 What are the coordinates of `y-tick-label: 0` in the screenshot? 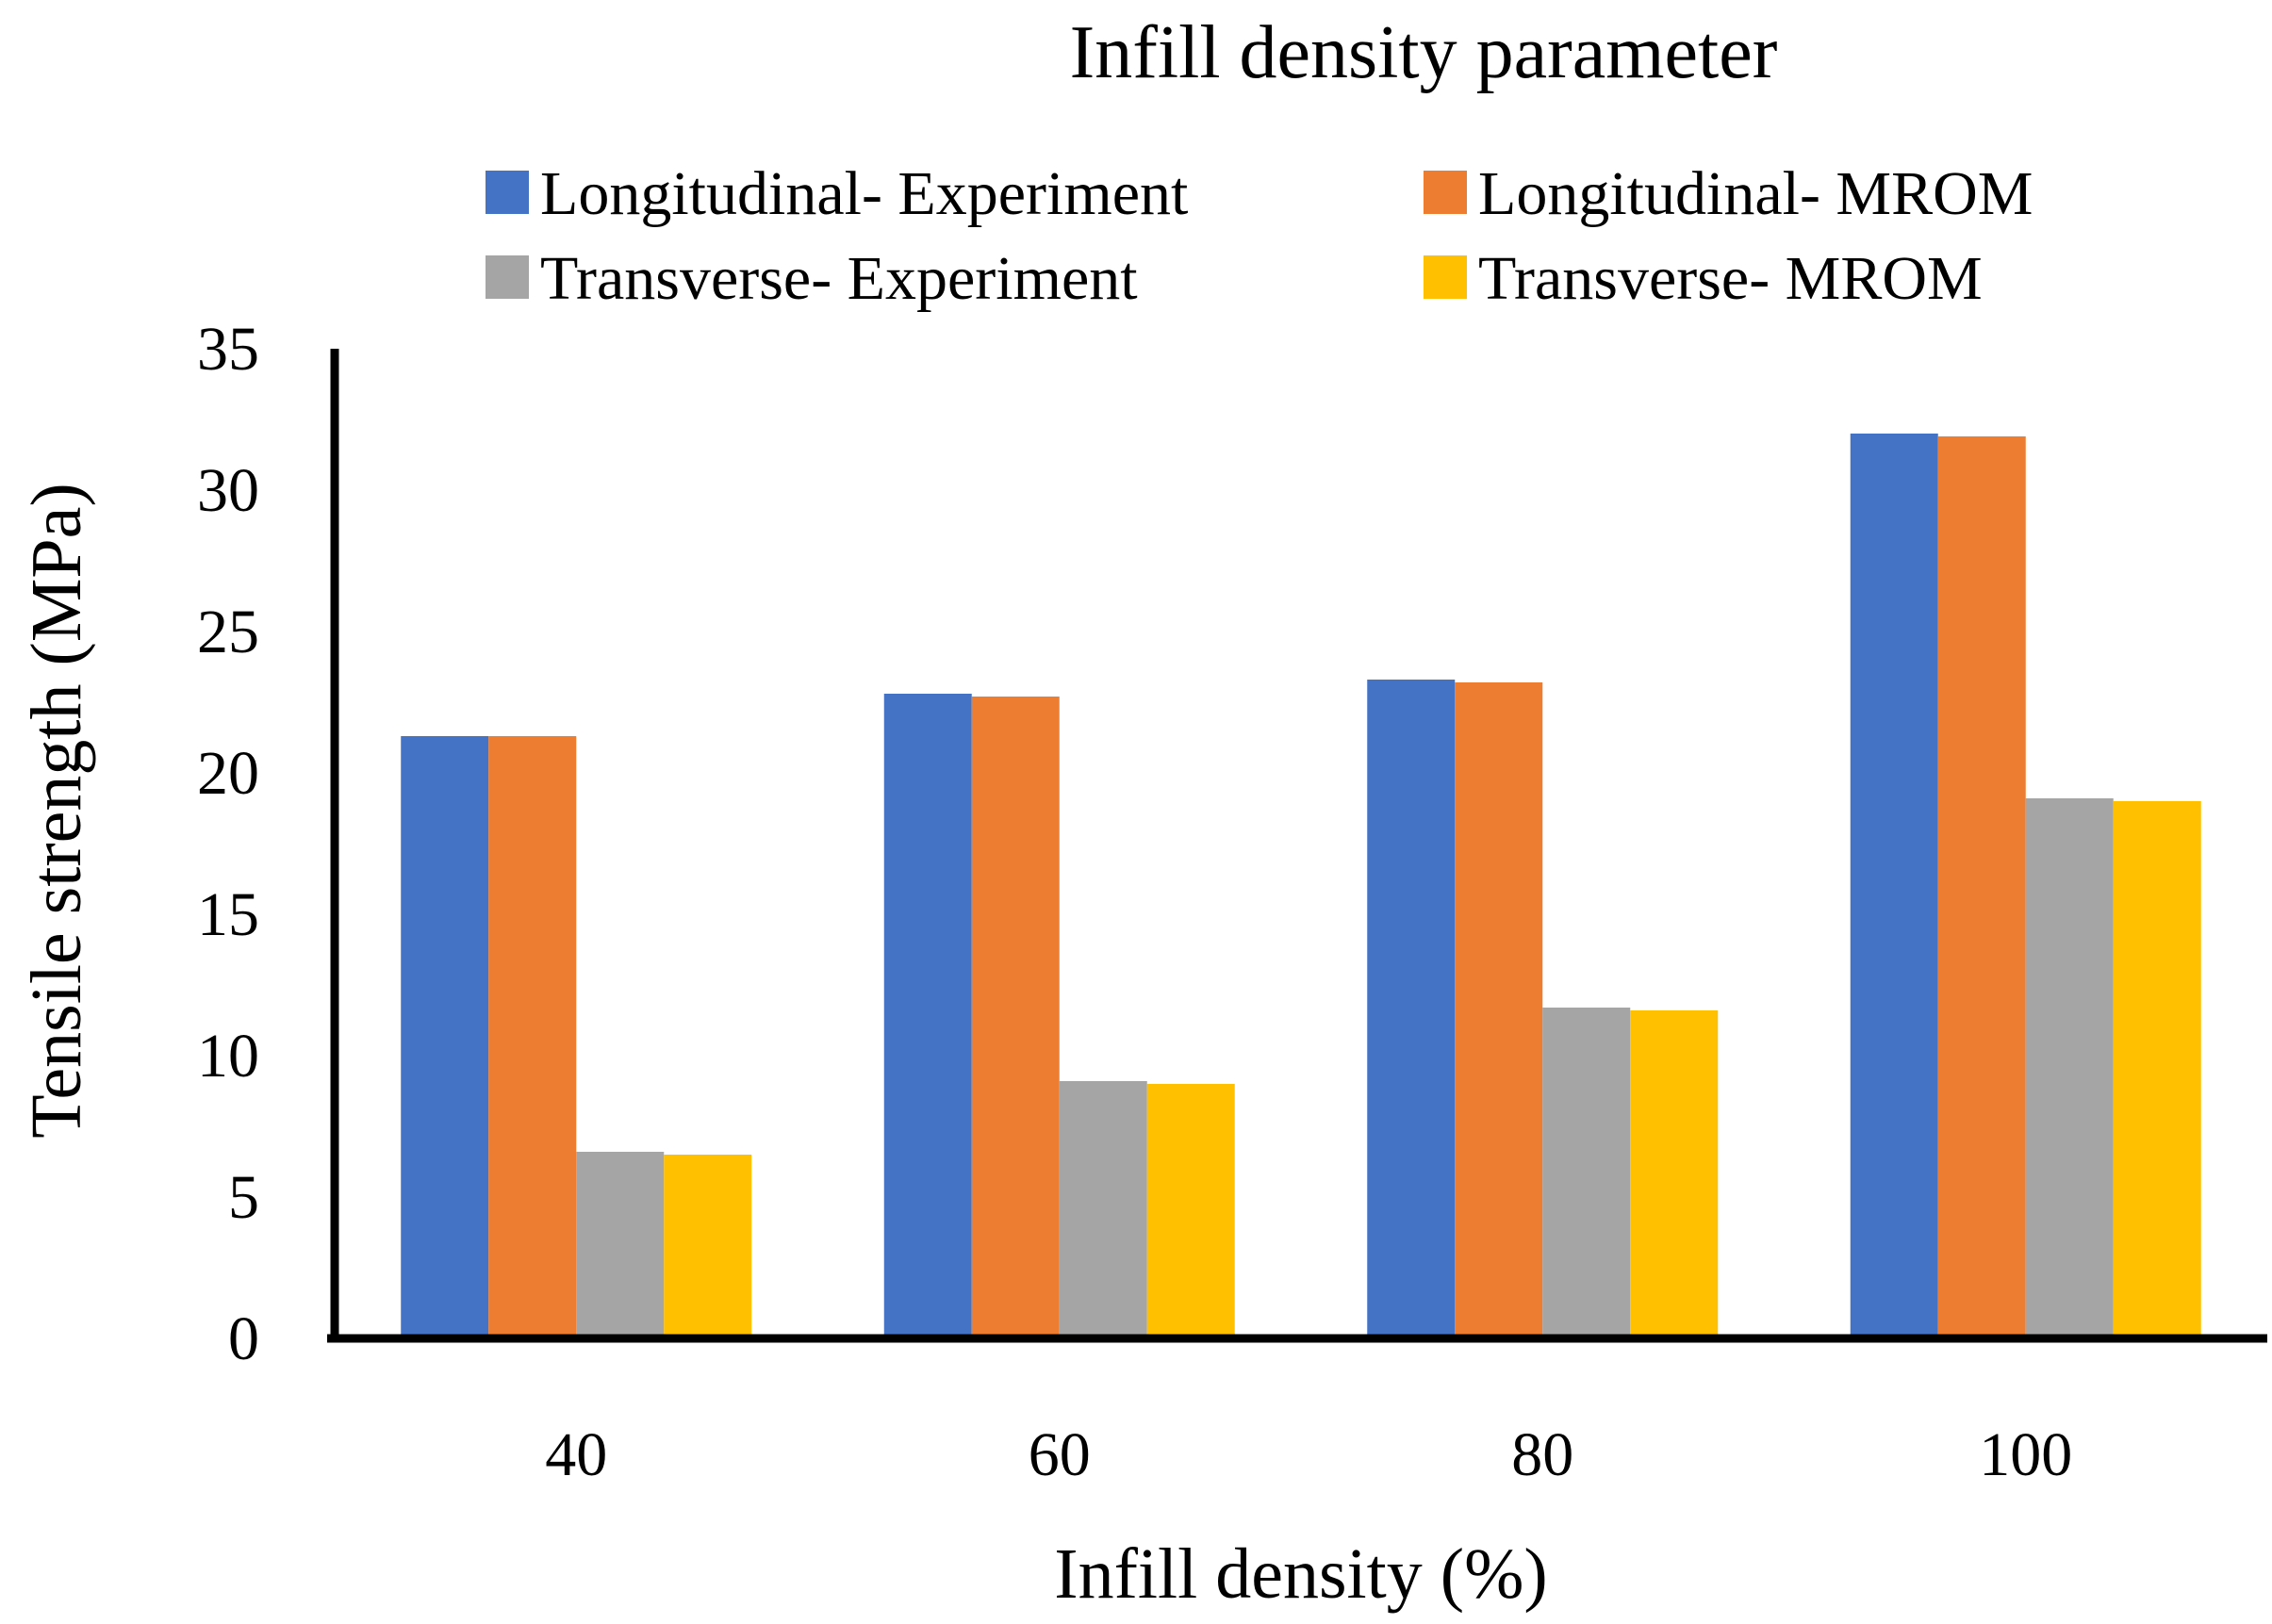 It's located at (243, 1338).